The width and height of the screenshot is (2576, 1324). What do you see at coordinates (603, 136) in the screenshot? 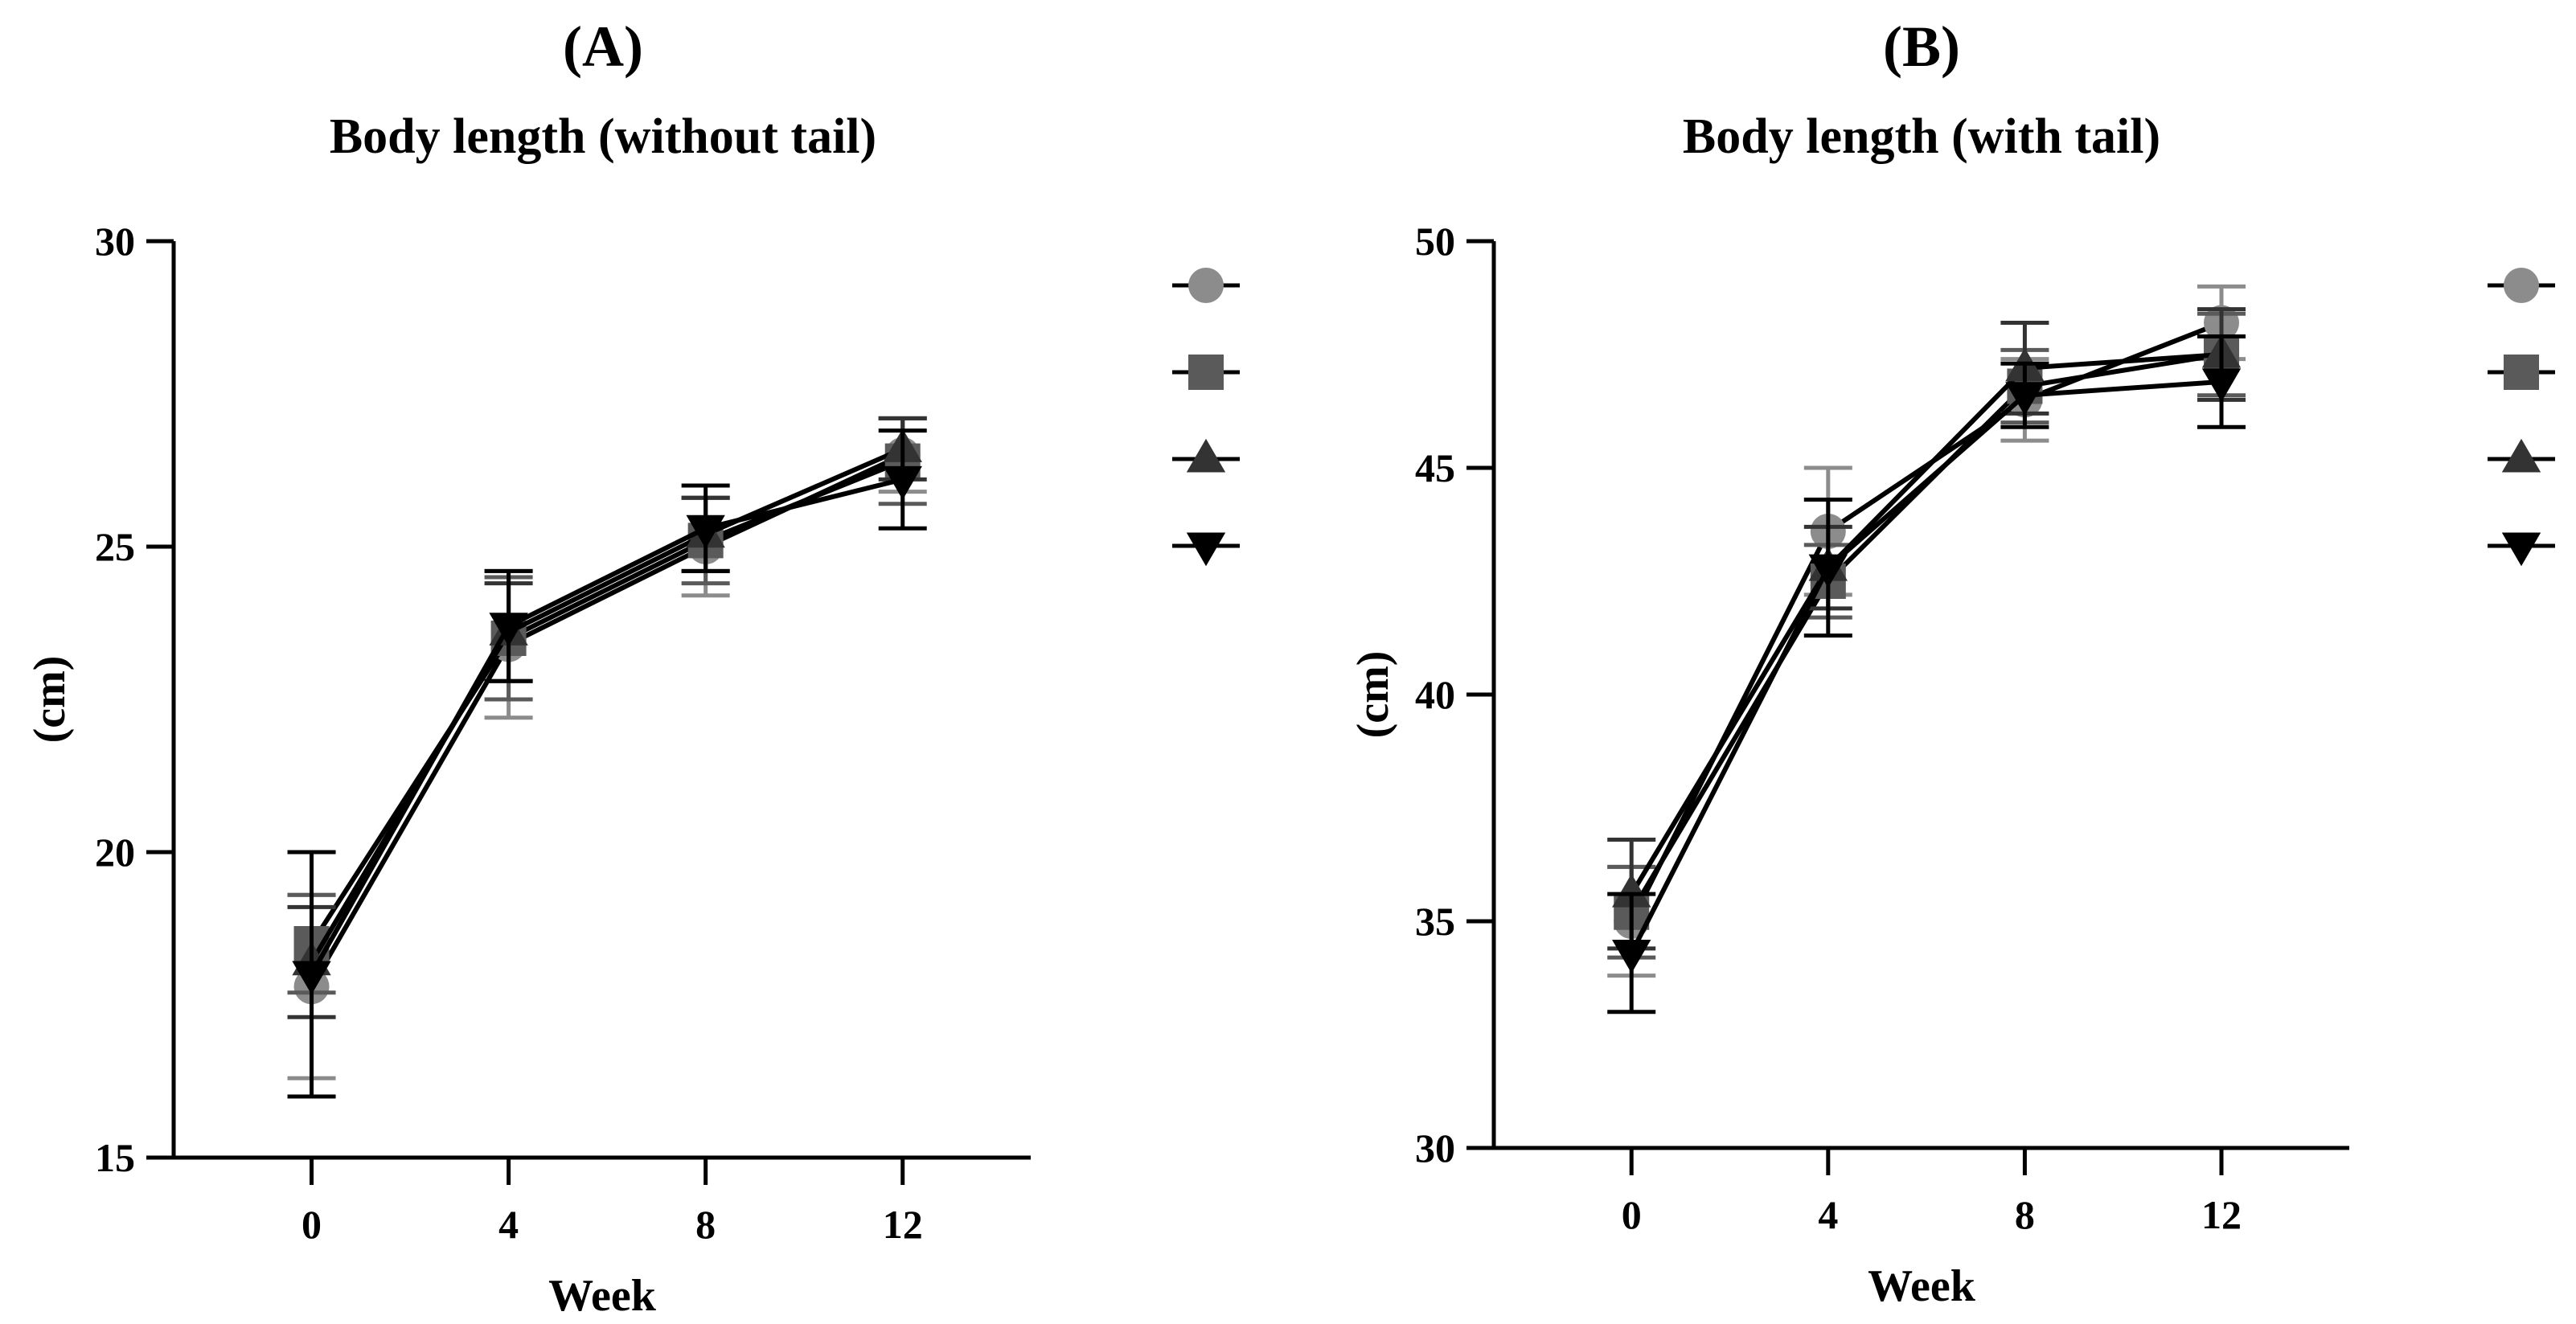
I see `chart-title: Body length (without tail)` at bounding box center [603, 136].